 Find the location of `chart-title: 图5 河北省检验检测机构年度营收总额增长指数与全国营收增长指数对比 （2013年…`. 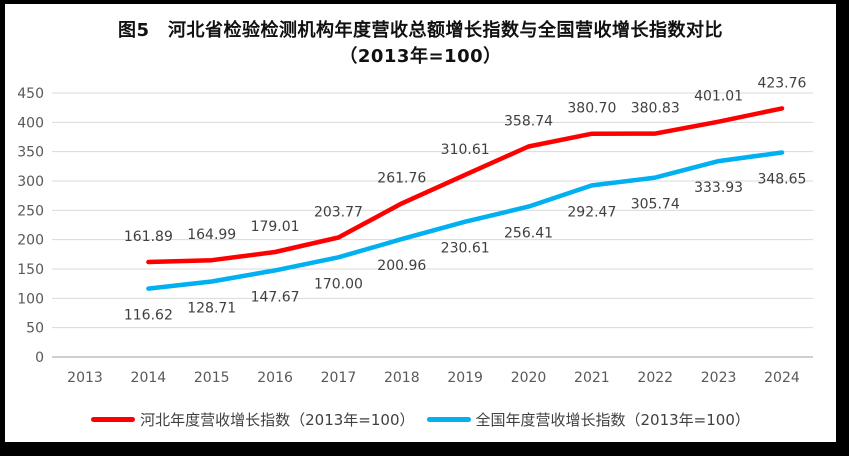

chart-title: 图5 河北省检验检测机构年度营收总额增长指数与全国营收增长指数对比 （2013年… is located at coordinates (420, 44).